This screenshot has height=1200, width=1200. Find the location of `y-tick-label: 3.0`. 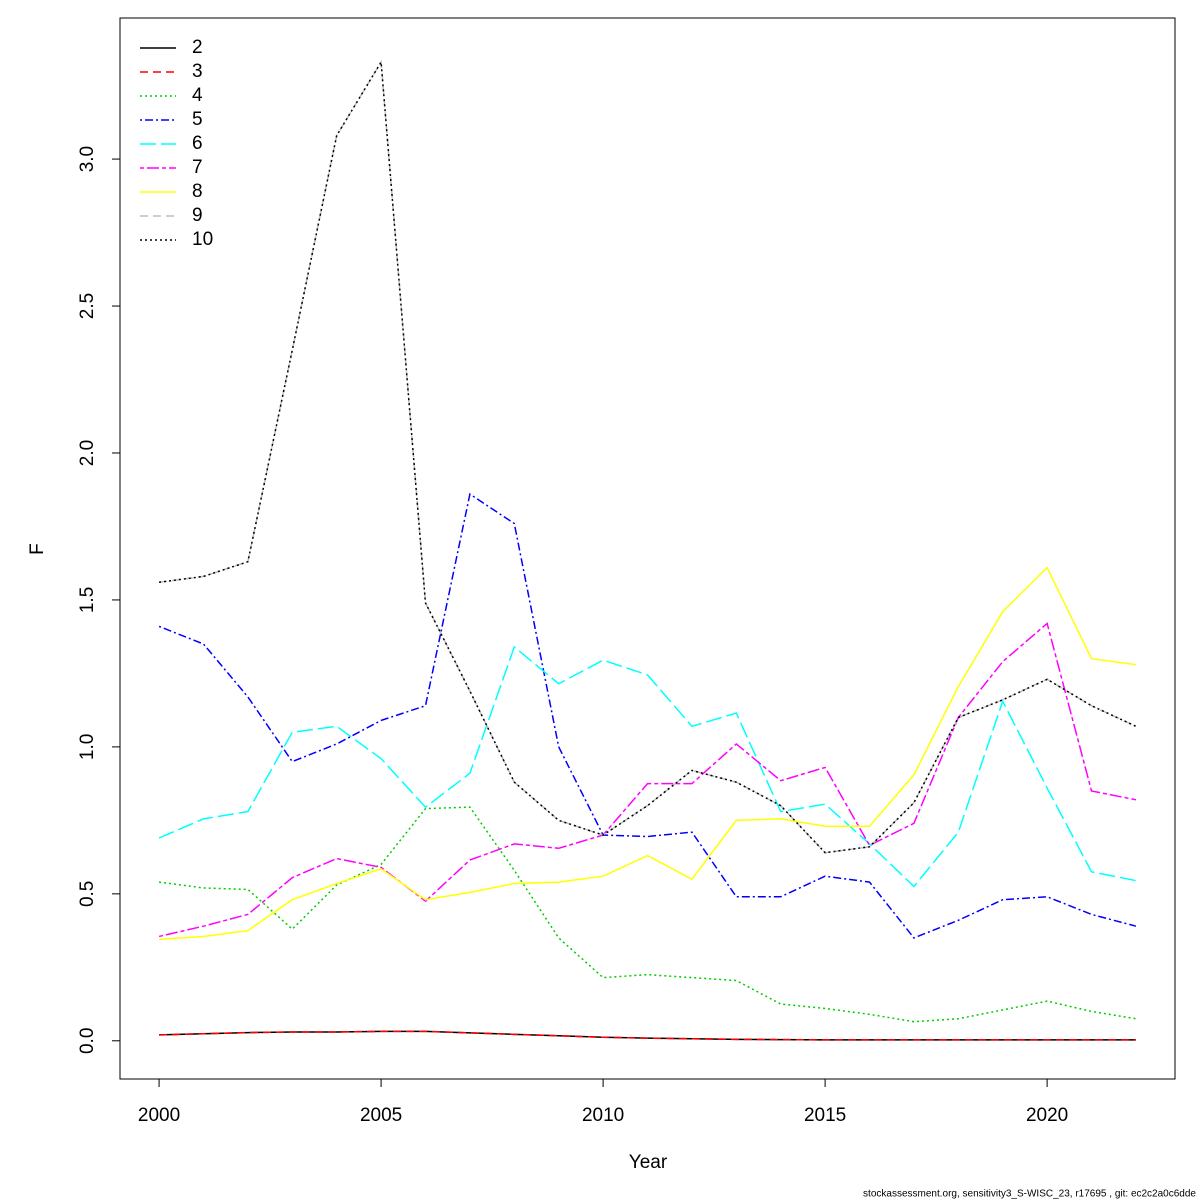

y-tick-label: 3.0 is located at coordinates (87, 159).